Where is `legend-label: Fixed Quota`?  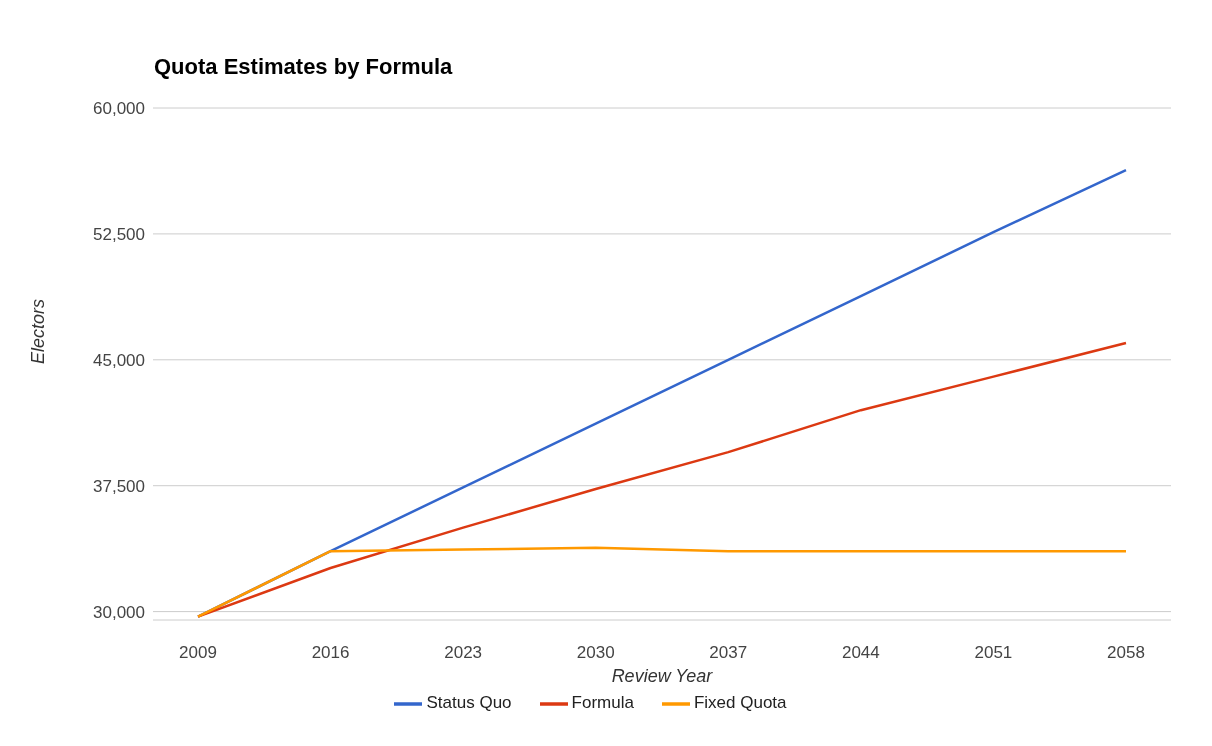 legend-label: Fixed Quota is located at coordinates (740, 703).